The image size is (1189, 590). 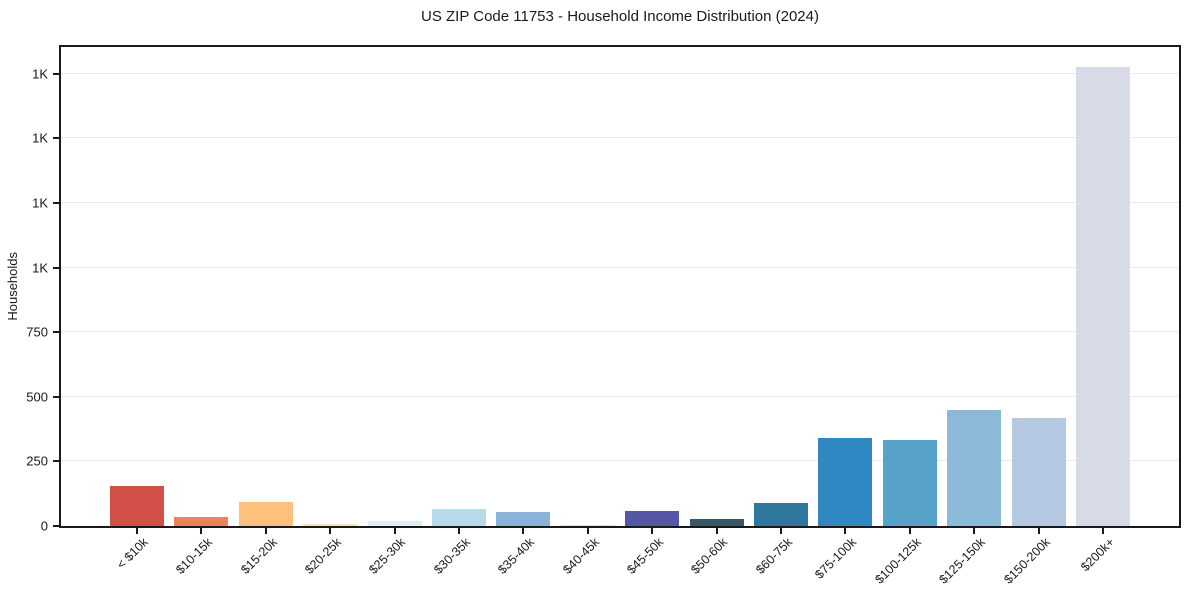 I want to click on bar-200k, so click(x=1103, y=296).